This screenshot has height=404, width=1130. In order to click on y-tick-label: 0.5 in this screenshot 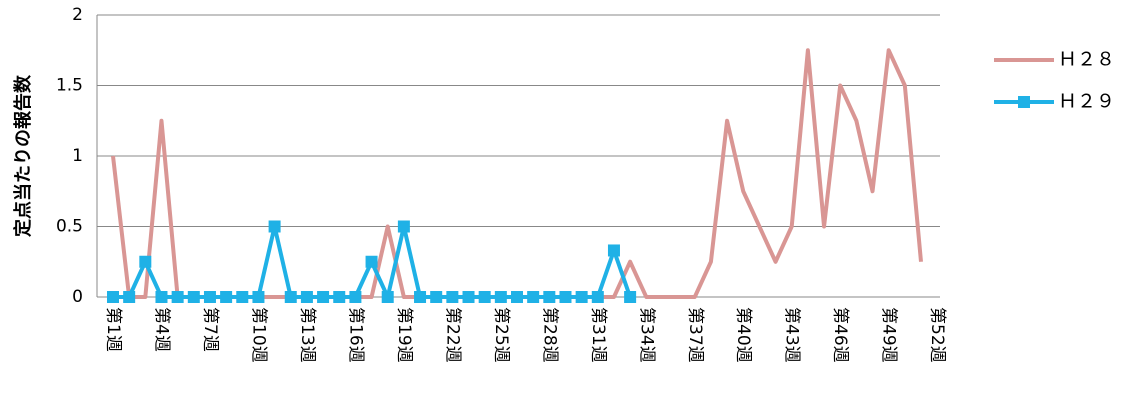, I will do `click(69, 227)`.